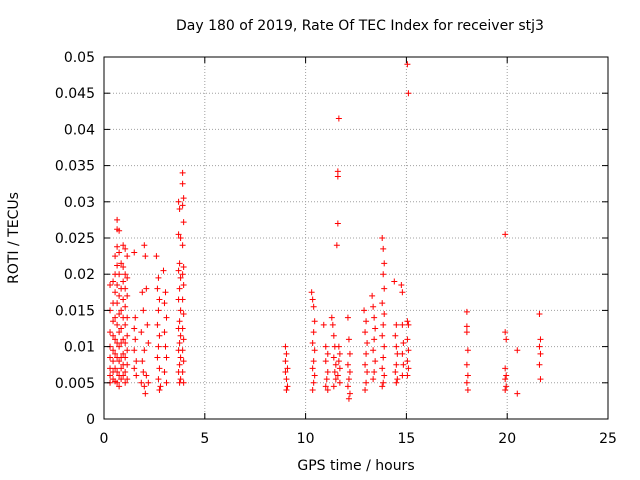  What do you see at coordinates (507, 439) in the screenshot?
I see `x-tick-label: 20` at bounding box center [507, 439].